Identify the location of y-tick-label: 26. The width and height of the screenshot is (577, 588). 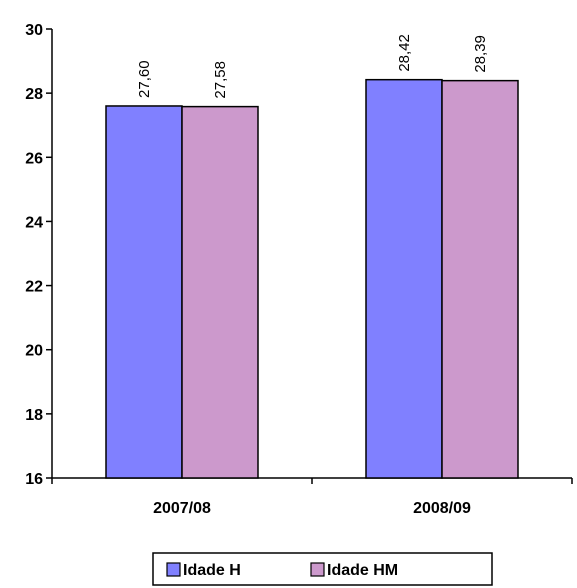
(34, 158).